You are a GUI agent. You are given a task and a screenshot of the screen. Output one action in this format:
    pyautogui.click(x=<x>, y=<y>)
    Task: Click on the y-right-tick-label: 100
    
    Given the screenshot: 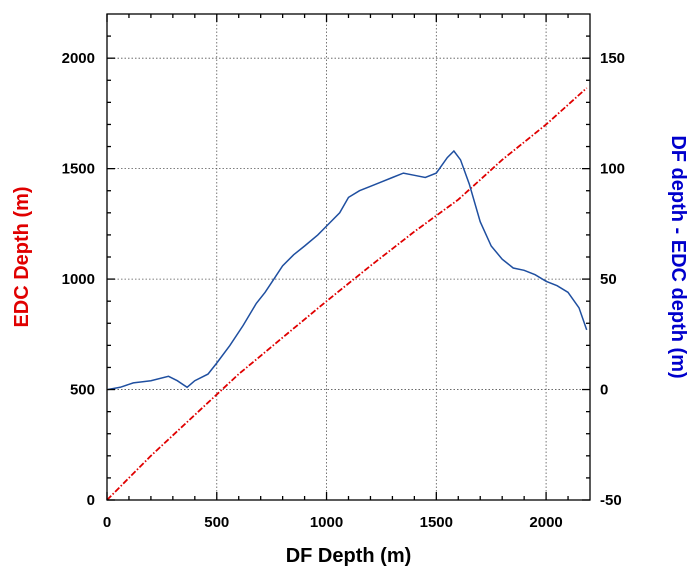 What is the action you would take?
    pyautogui.click(x=612, y=169)
    